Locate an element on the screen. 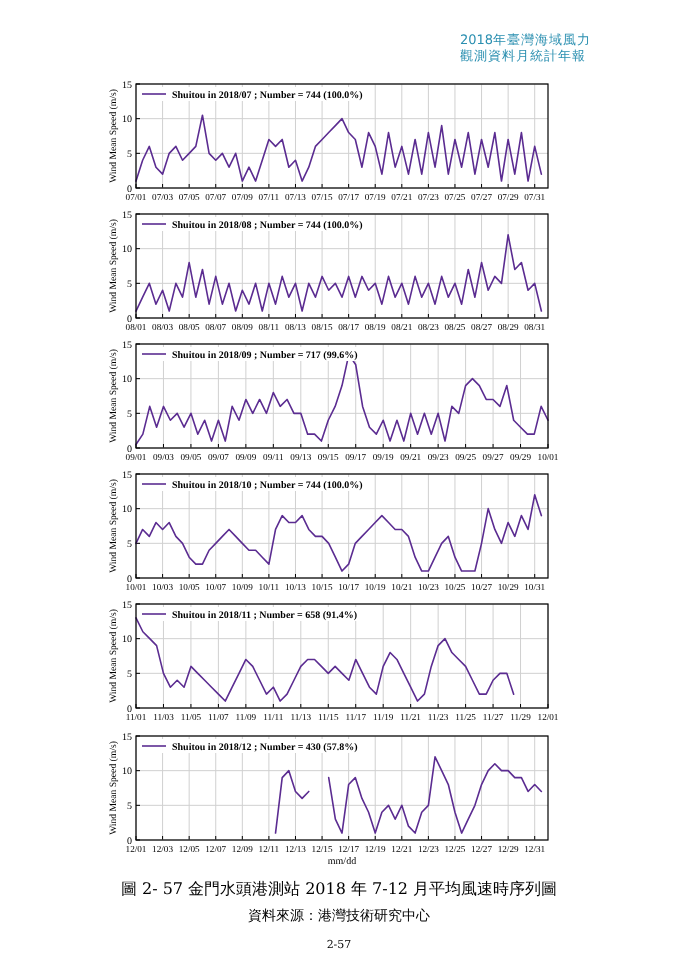  caption: 圖 2- 57 金門水頭港測站 2018 年 7-12 月平均風速時序列圖 is located at coordinates (339, 889).